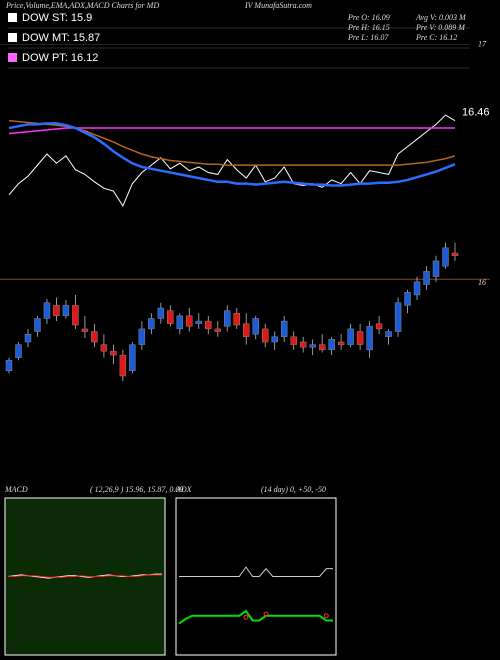 The image size is (500, 660). I want to click on source: IV MunafaSutra.com, so click(278, 5).